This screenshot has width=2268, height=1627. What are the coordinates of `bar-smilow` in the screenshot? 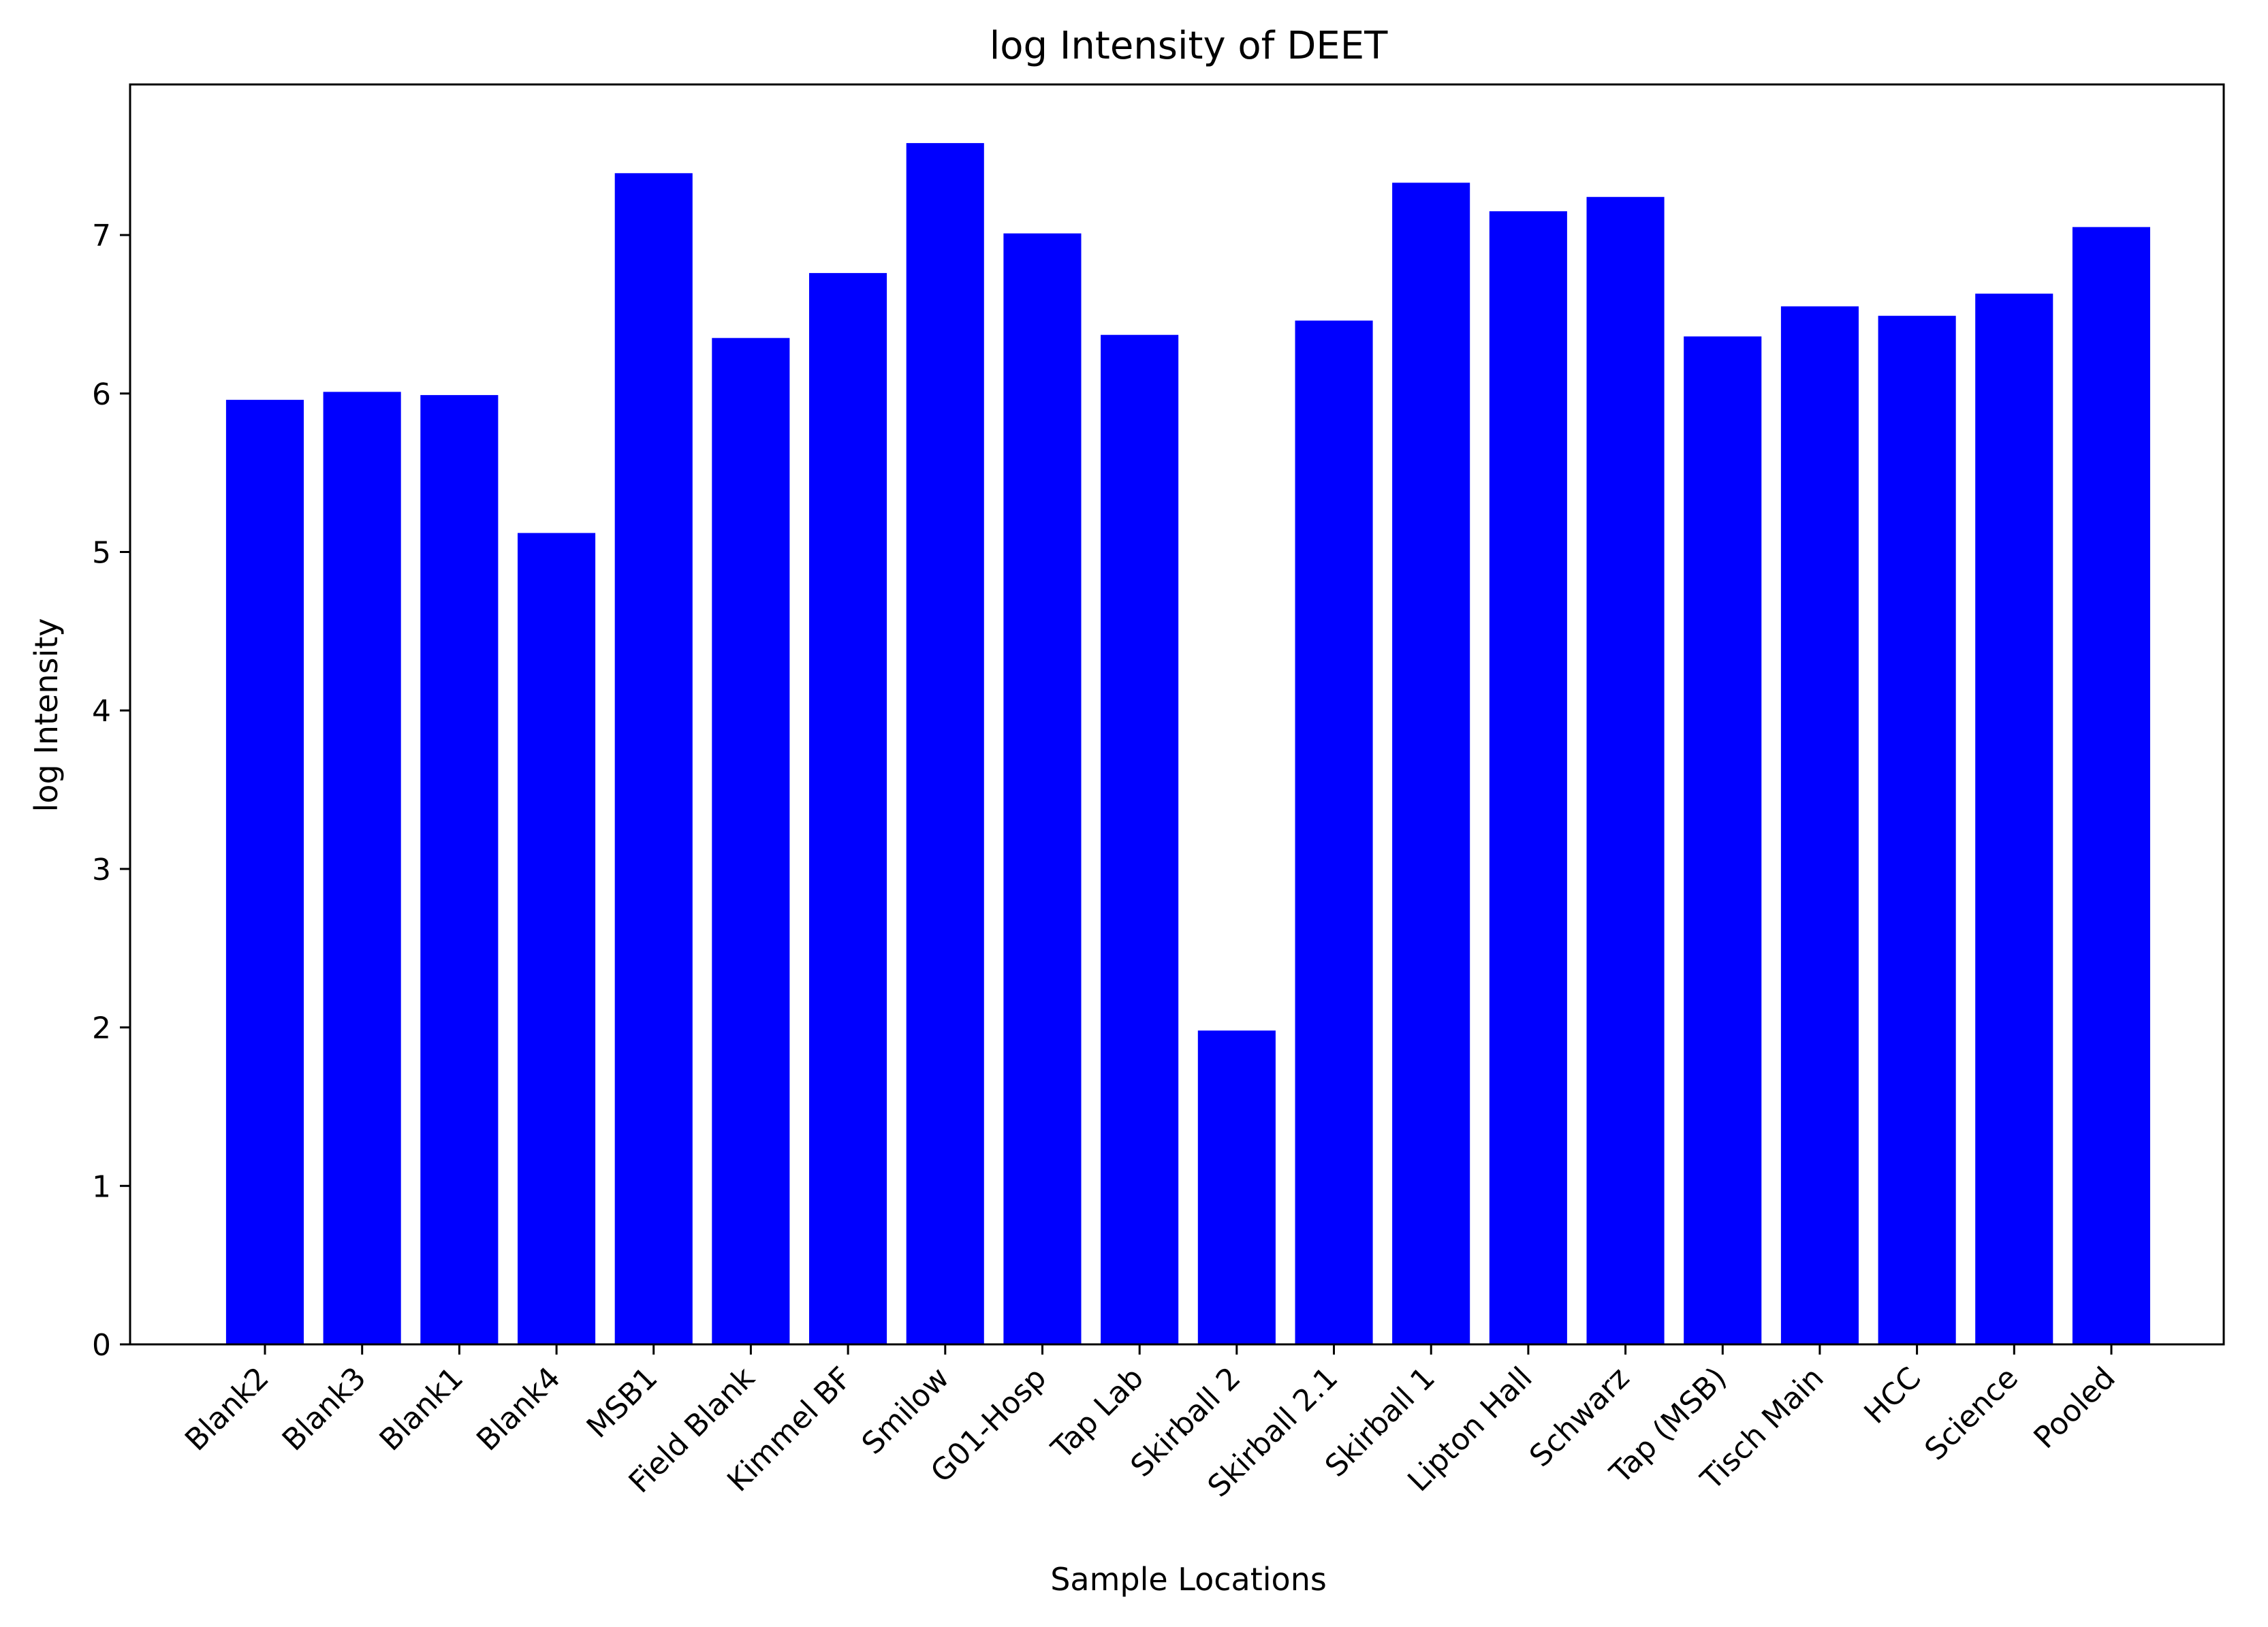 It's located at (945, 744).